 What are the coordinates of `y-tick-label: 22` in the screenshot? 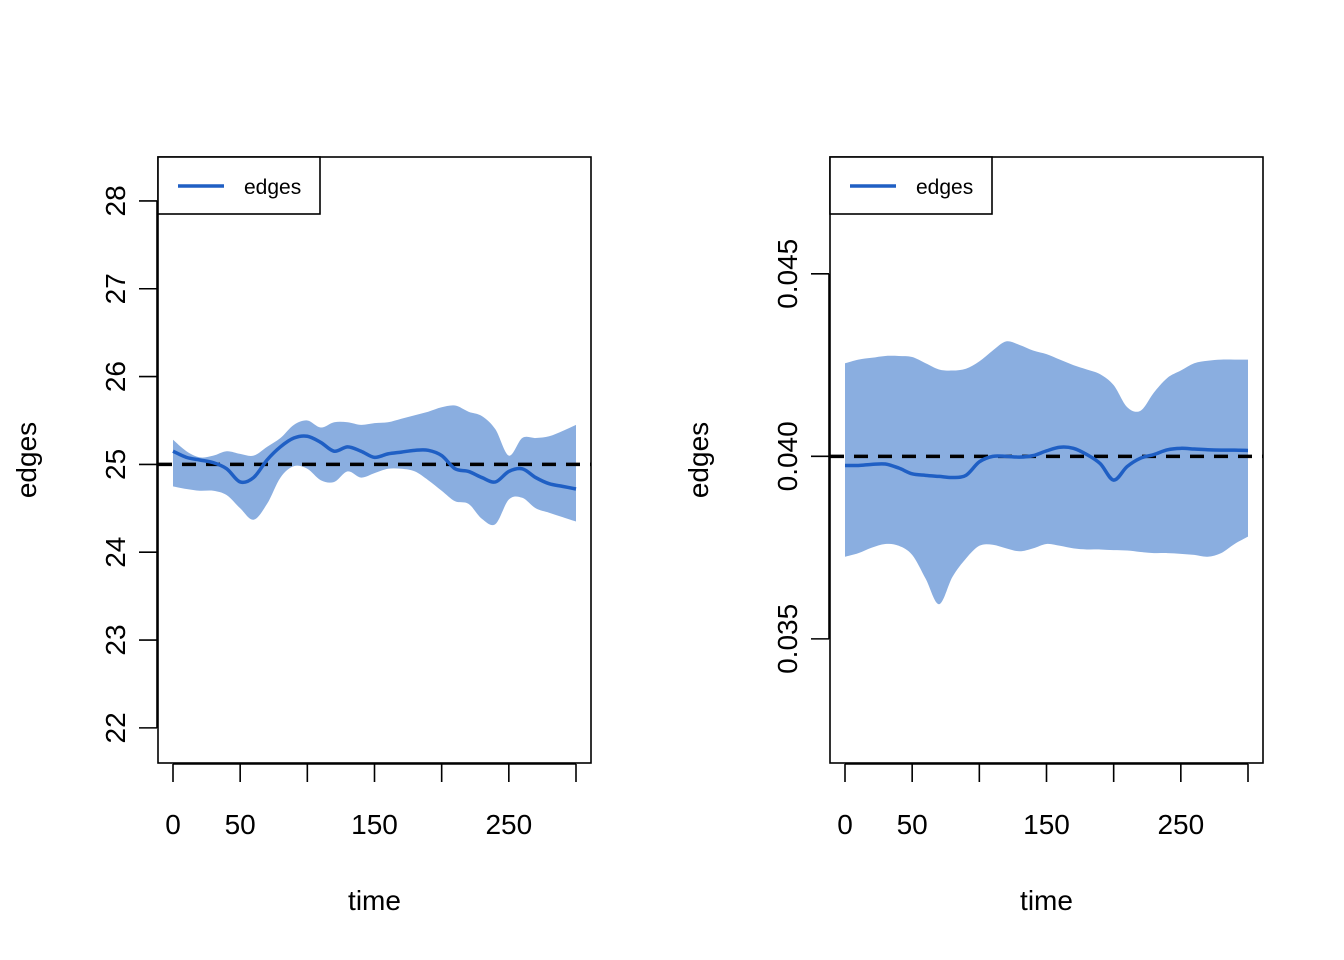 It's located at (115, 727).